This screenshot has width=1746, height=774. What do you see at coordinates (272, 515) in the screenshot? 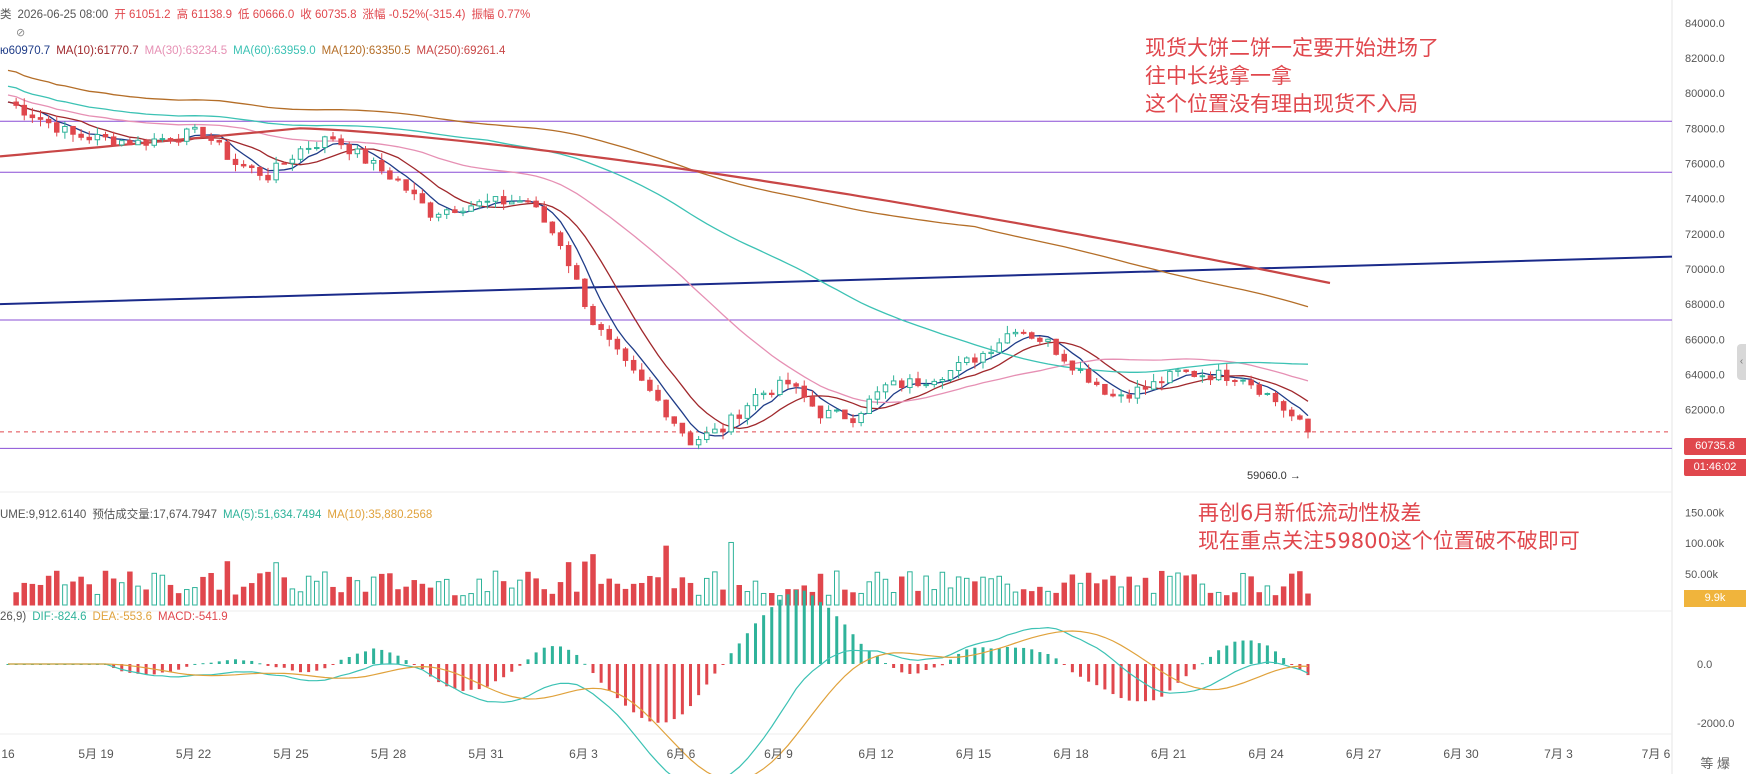
I see `volume-ma5: MA(5):51,634.7494` at bounding box center [272, 515].